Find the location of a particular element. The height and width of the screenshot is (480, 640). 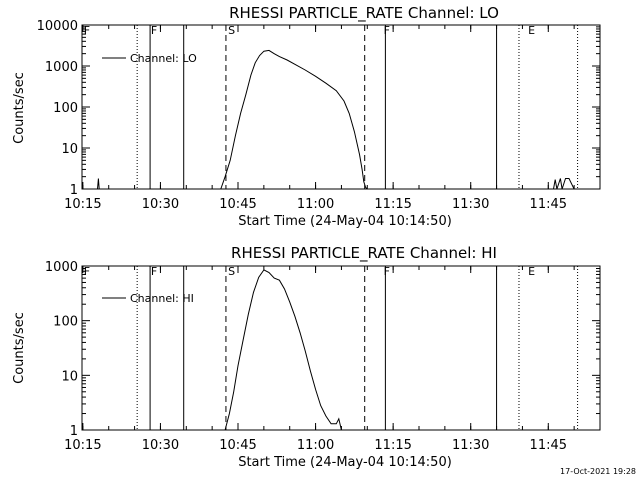

panel-hi-y-axis-title: Counts/sec is located at coordinates (19, 348).